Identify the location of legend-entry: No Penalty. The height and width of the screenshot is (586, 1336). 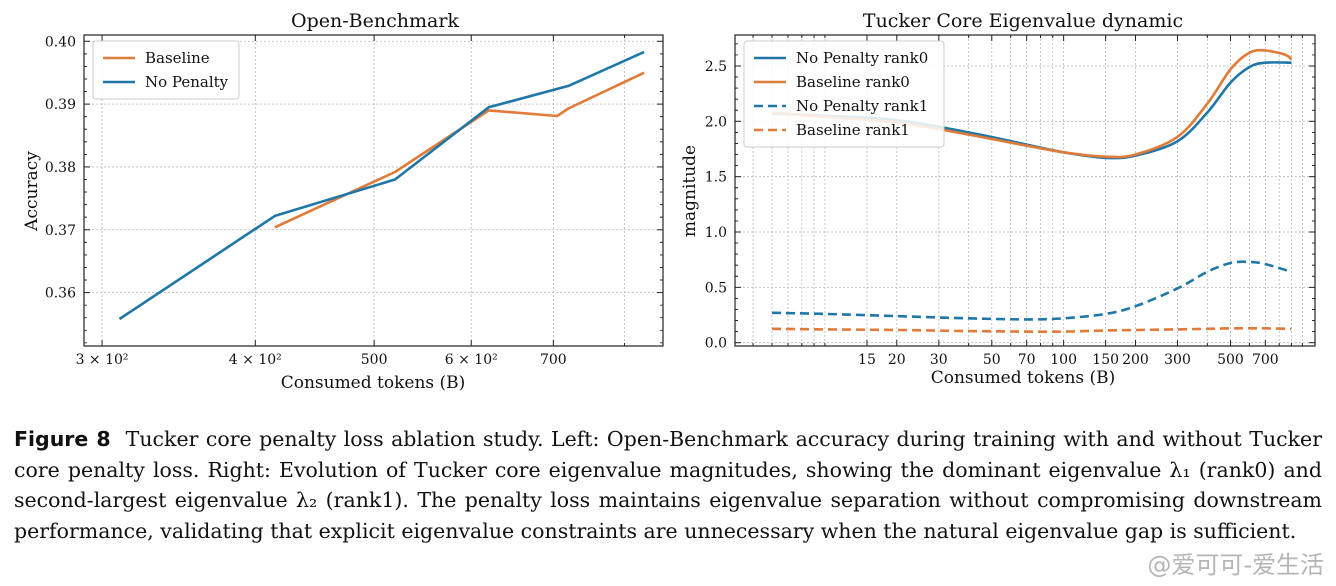
(187, 82).